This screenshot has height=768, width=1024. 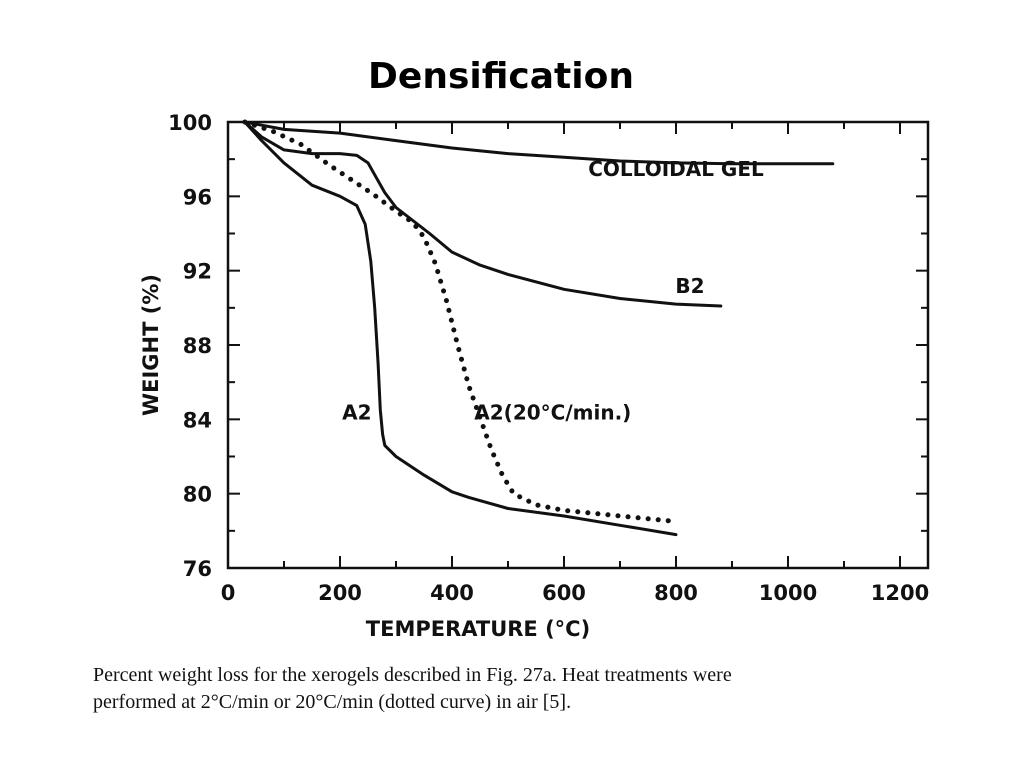 I want to click on y-tick-label: 88, so click(x=197, y=346).